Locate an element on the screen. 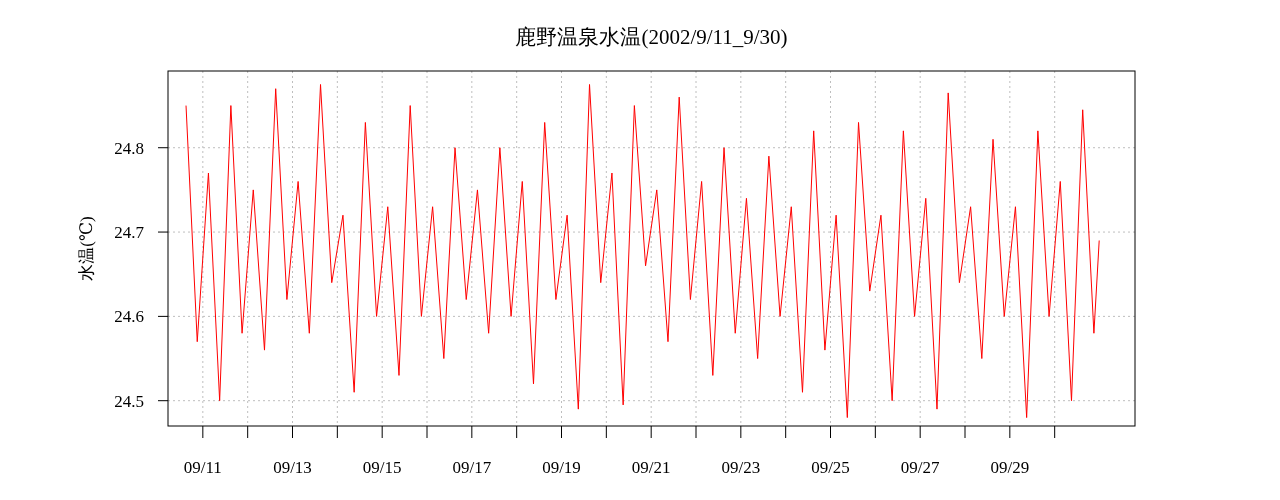  x-tick-label: 09/11 is located at coordinates (202, 467).